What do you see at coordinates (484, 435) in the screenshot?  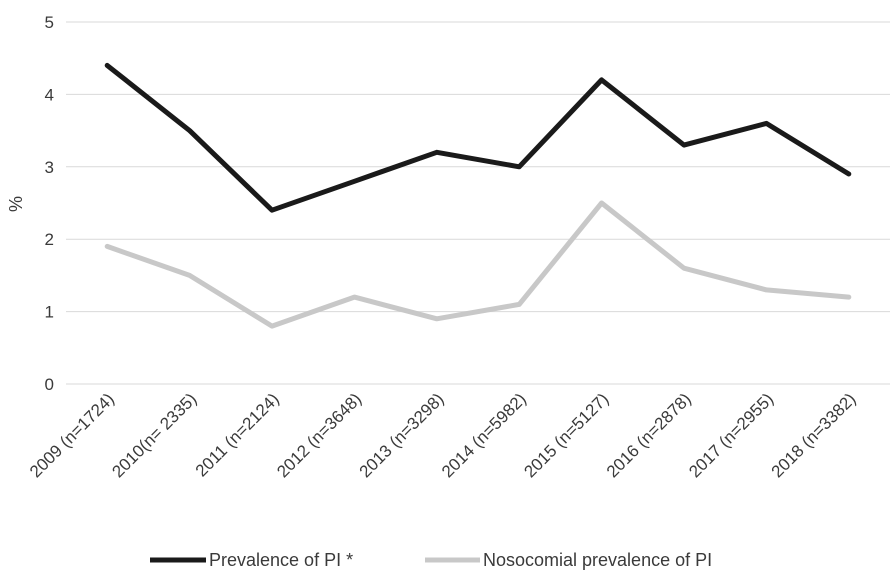 I see `x-tick-label: 2014 (n=5982)` at bounding box center [484, 435].